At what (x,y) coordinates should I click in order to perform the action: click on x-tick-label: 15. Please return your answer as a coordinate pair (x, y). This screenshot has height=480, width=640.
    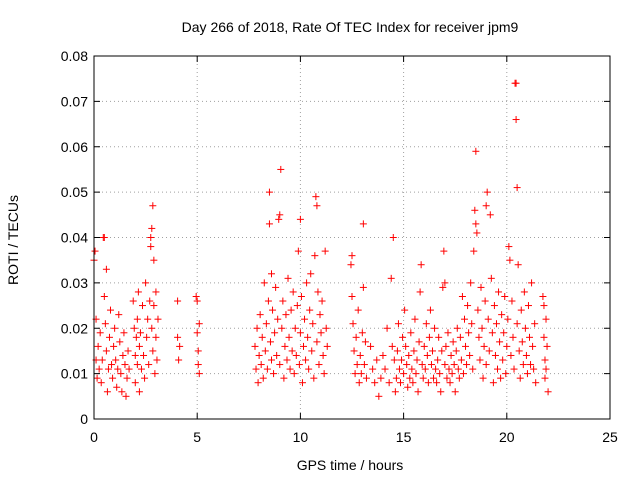
    Looking at the image, I should click on (404, 437).